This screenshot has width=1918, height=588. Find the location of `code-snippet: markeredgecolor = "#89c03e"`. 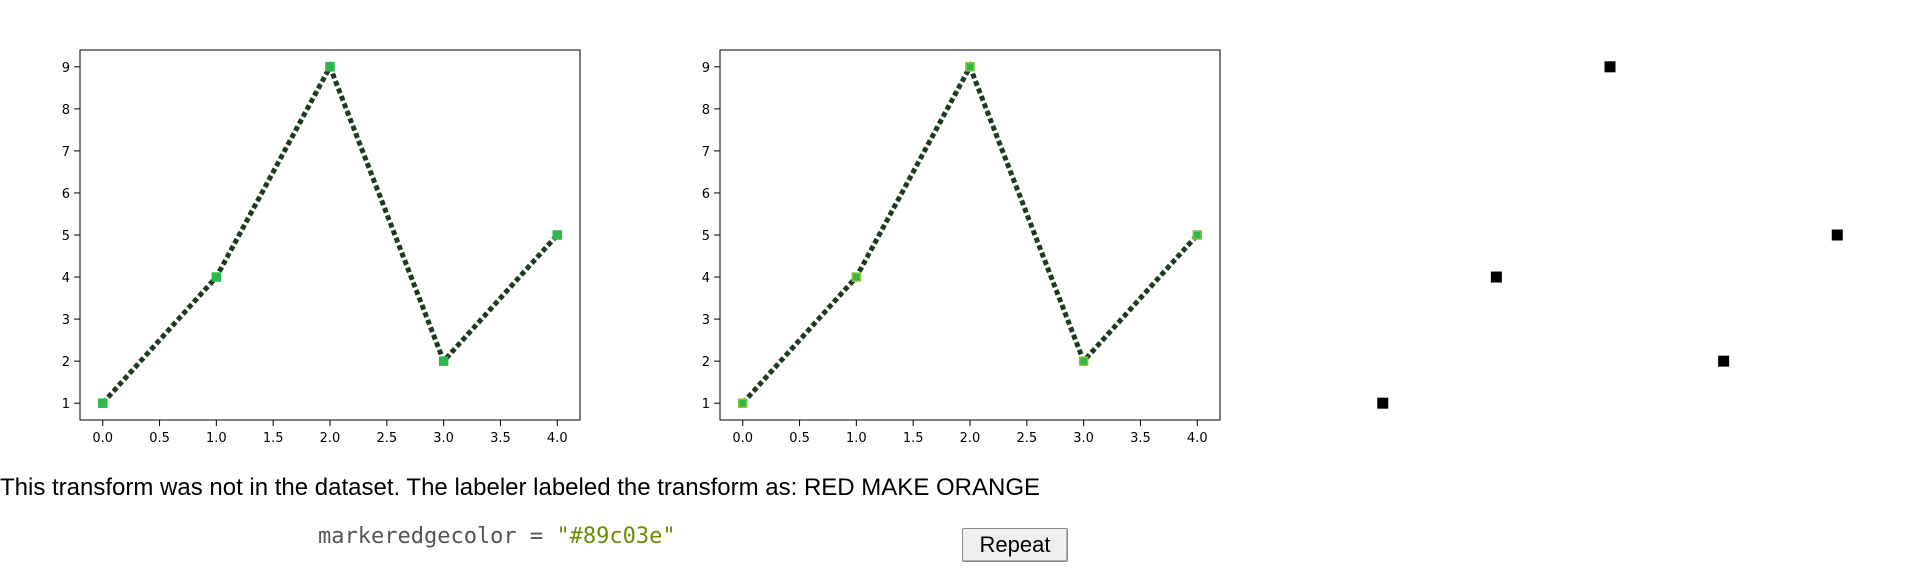

code-snippet: markeredgecolor = "#89c03e" is located at coordinates (497, 536).